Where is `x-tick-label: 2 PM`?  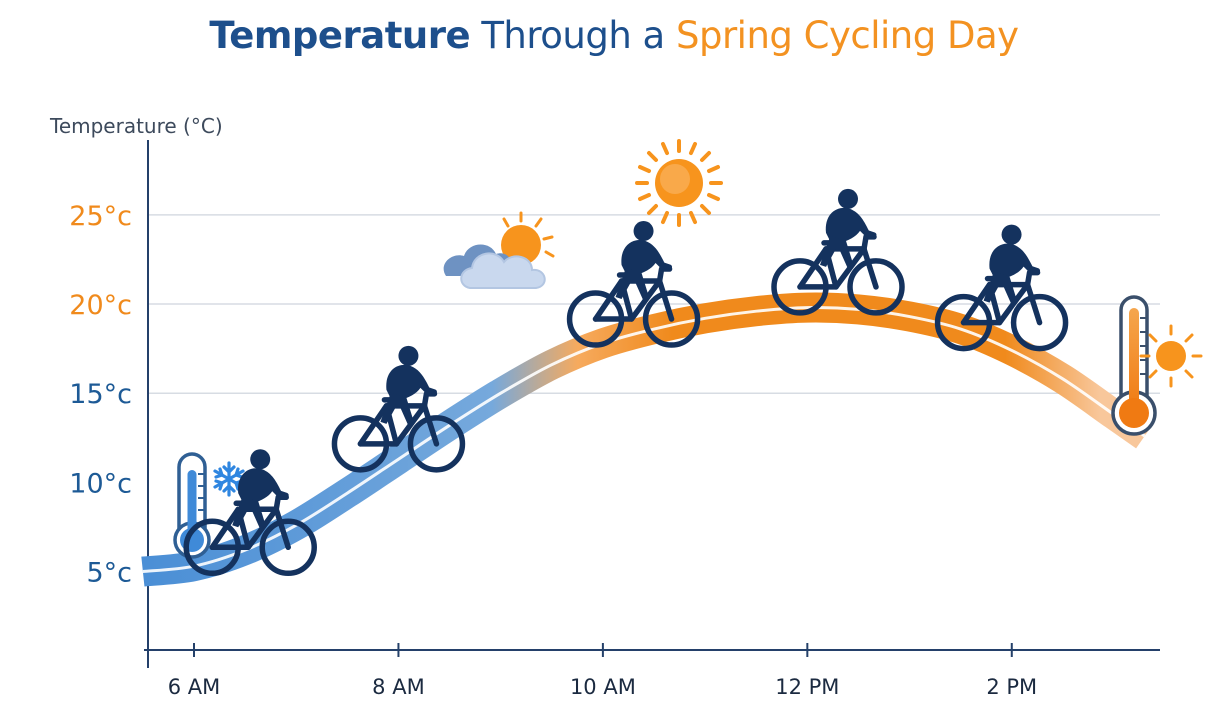
x-tick-label: 2 PM is located at coordinates (1011, 687).